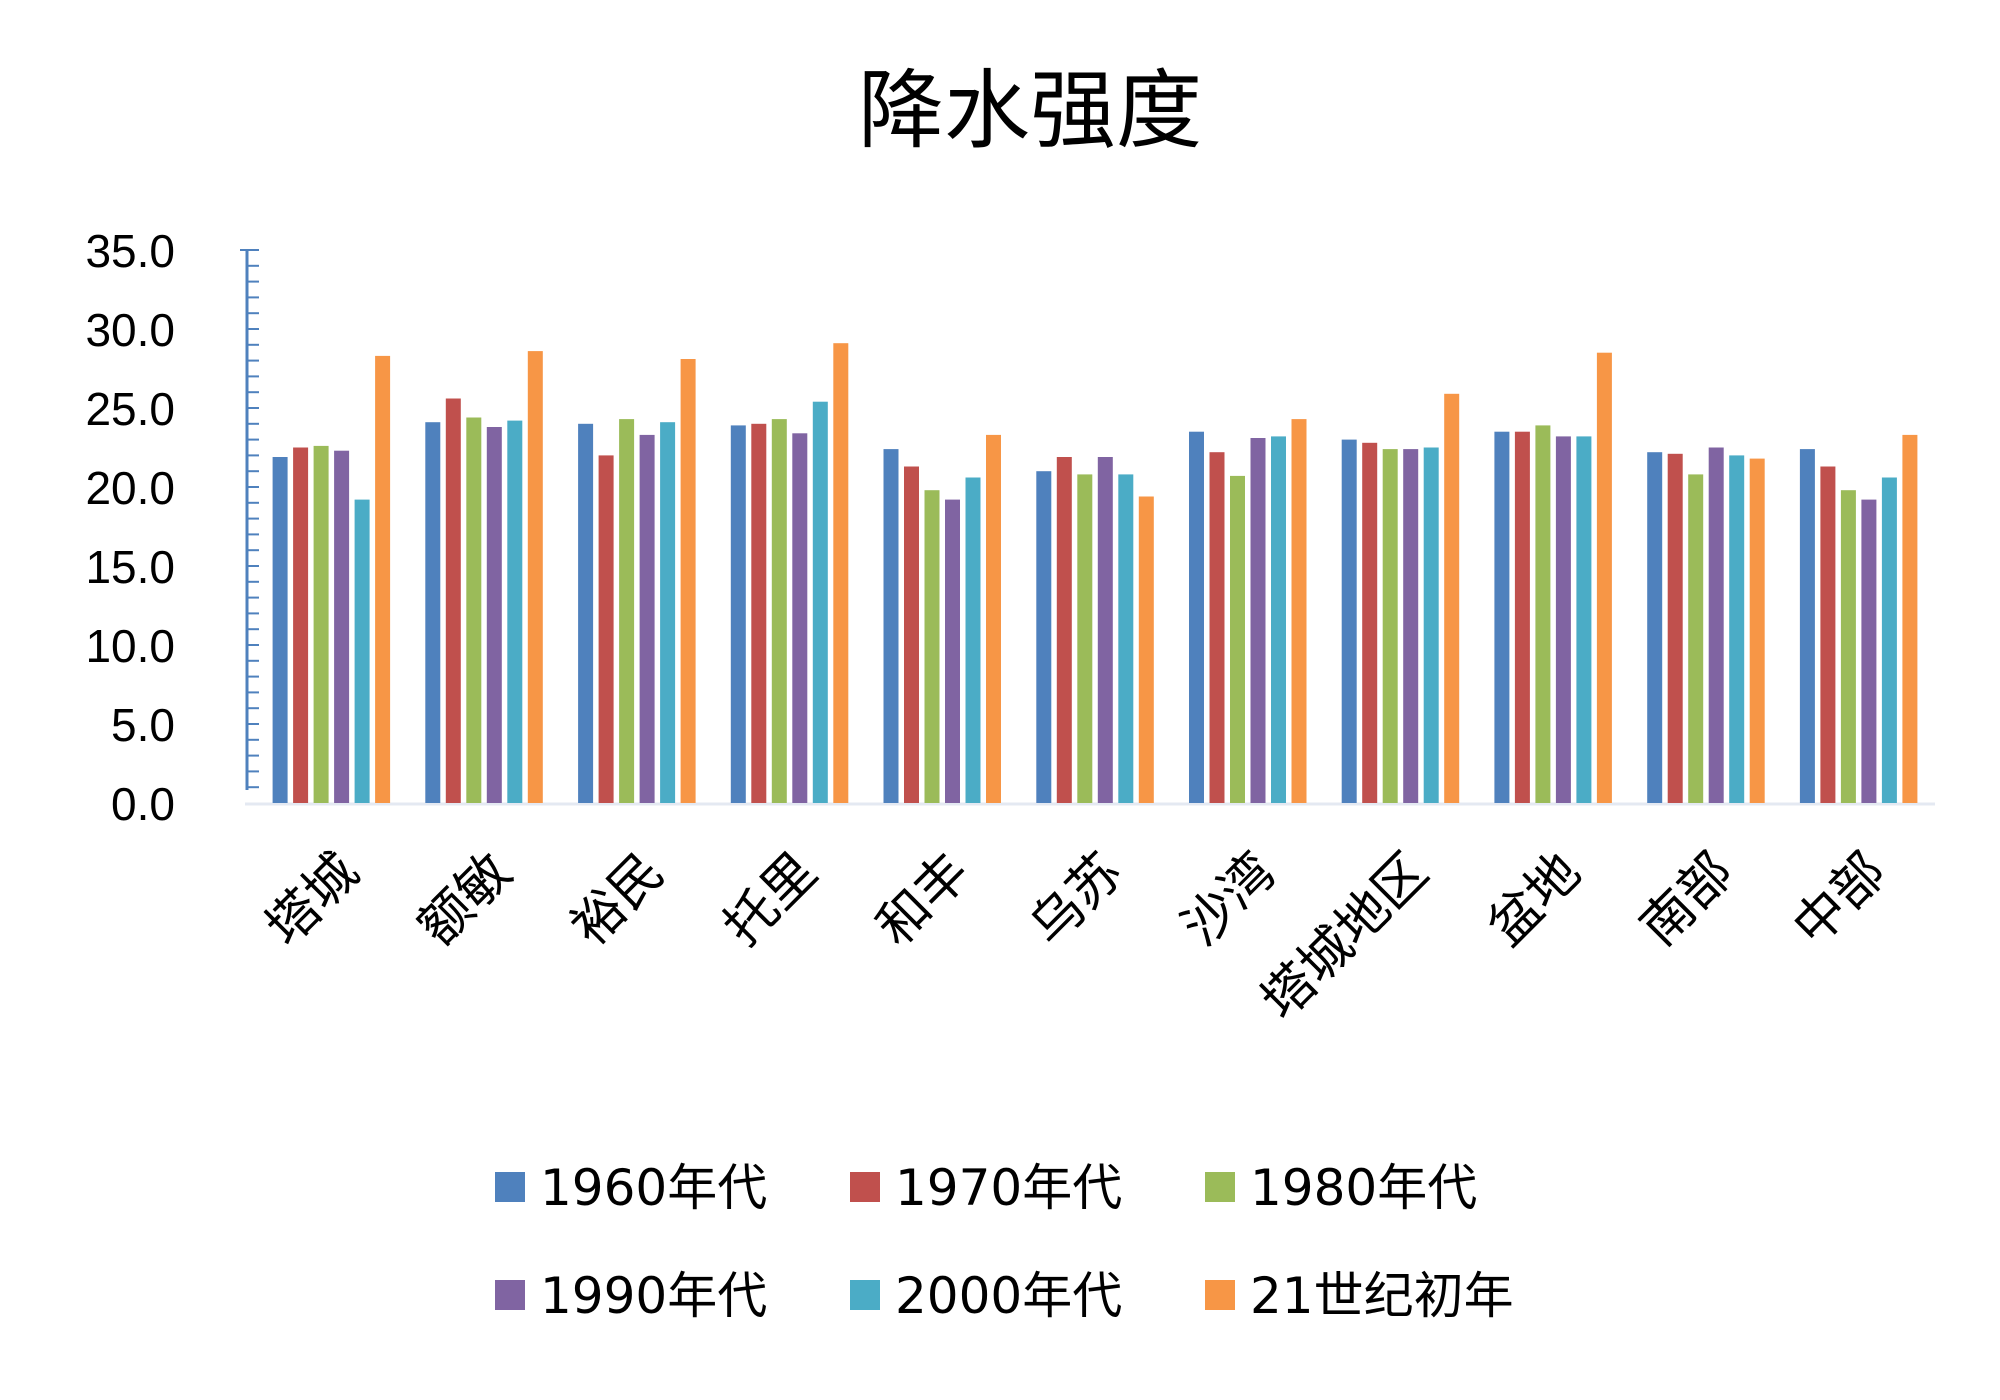  Describe the element at coordinates (1382, 1296) in the screenshot. I see `legend-label: 21世纪初年` at that location.